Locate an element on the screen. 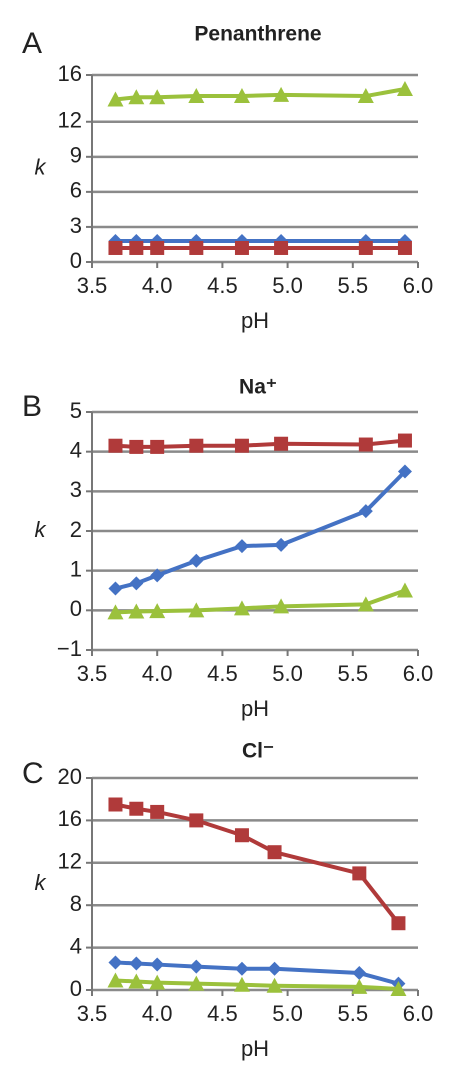  y-tick-label: 5 is located at coordinates (76, 410).